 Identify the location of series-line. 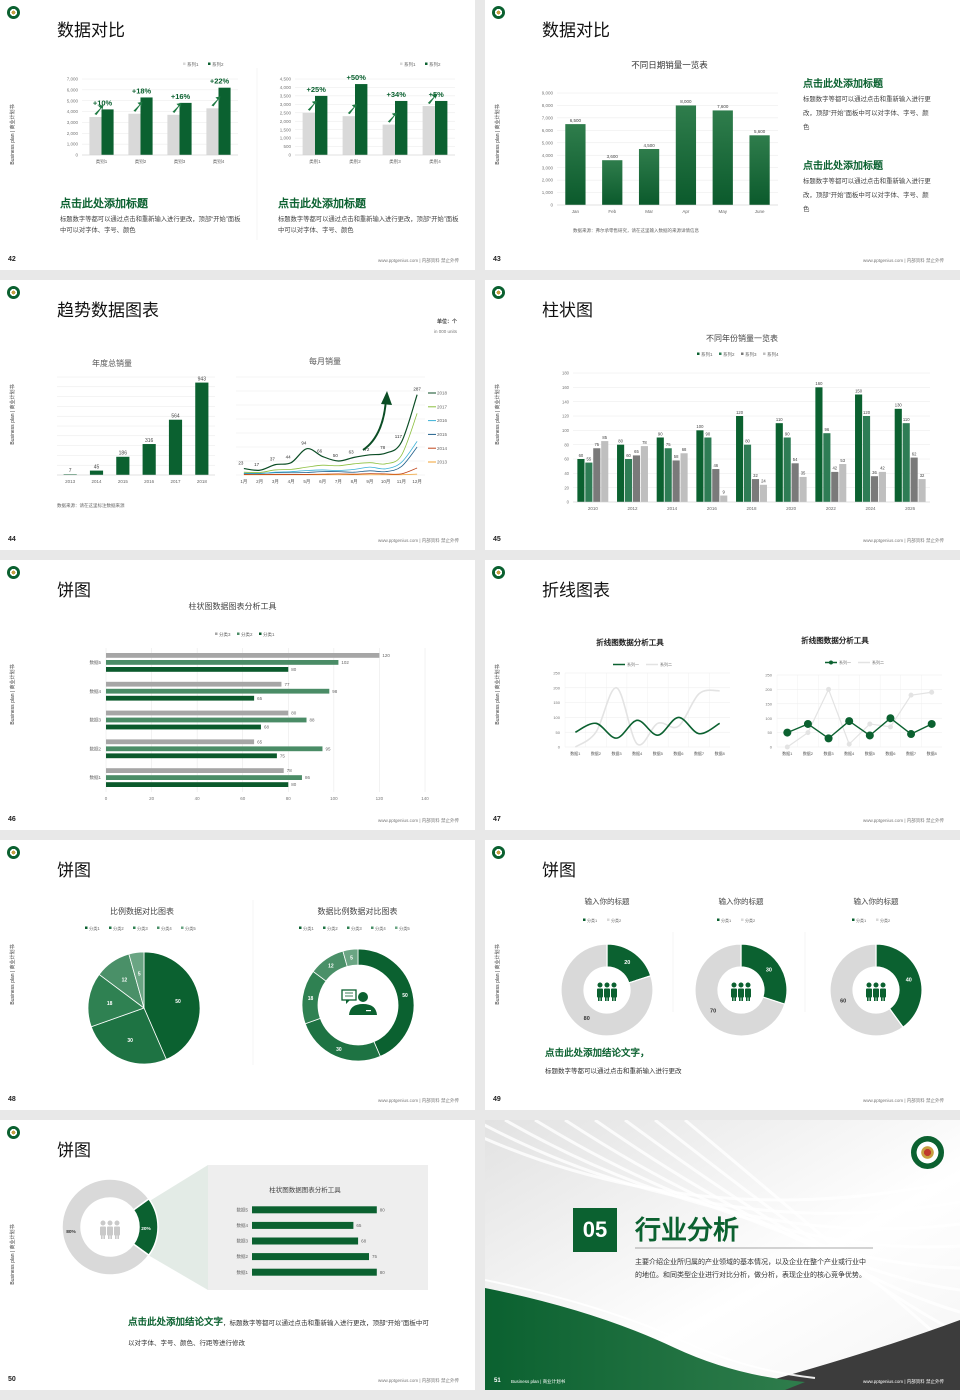
(330, 432).